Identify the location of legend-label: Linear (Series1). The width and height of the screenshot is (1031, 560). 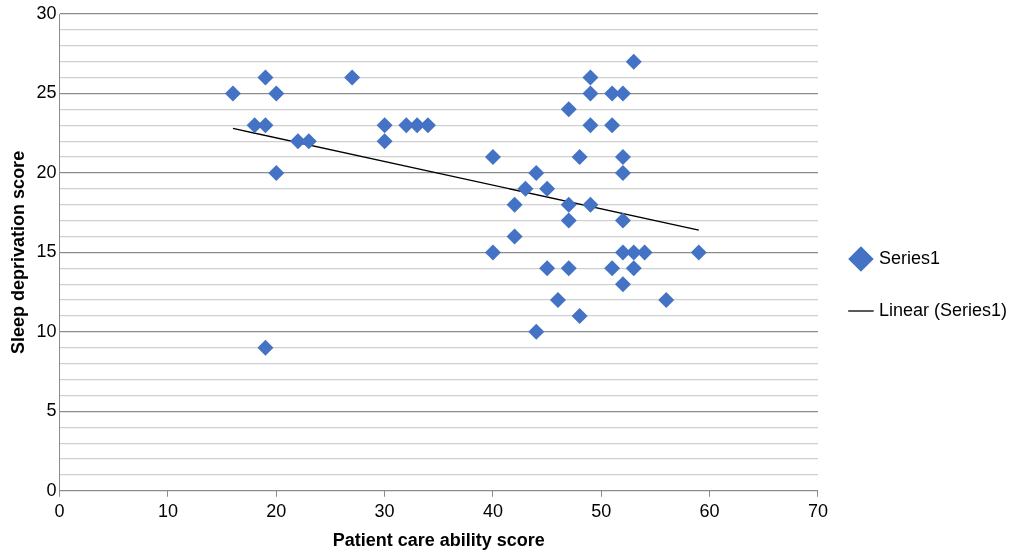
(943, 309).